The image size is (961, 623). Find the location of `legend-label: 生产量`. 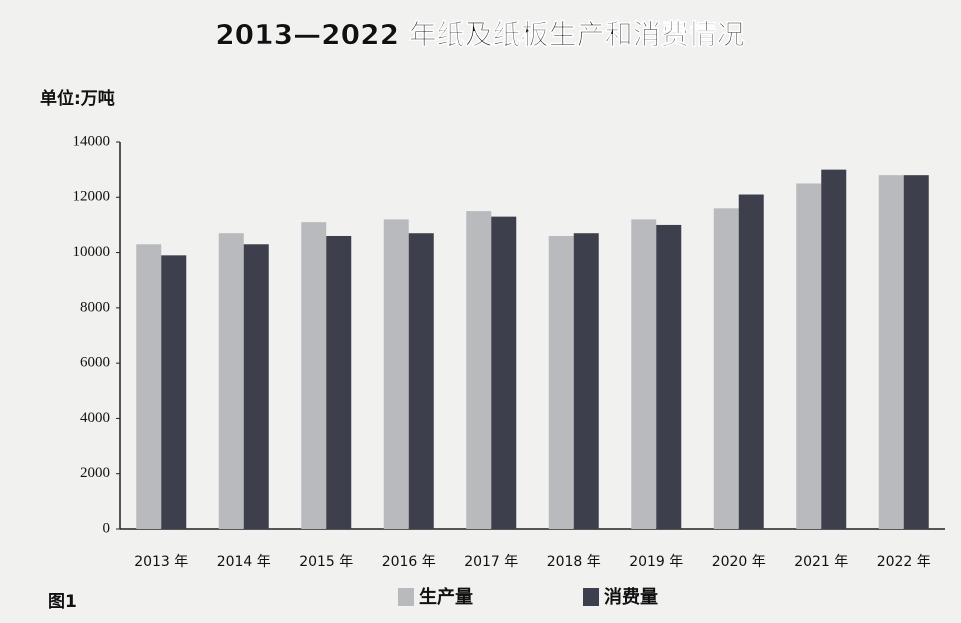

legend-label: 生产量 is located at coordinates (446, 597).